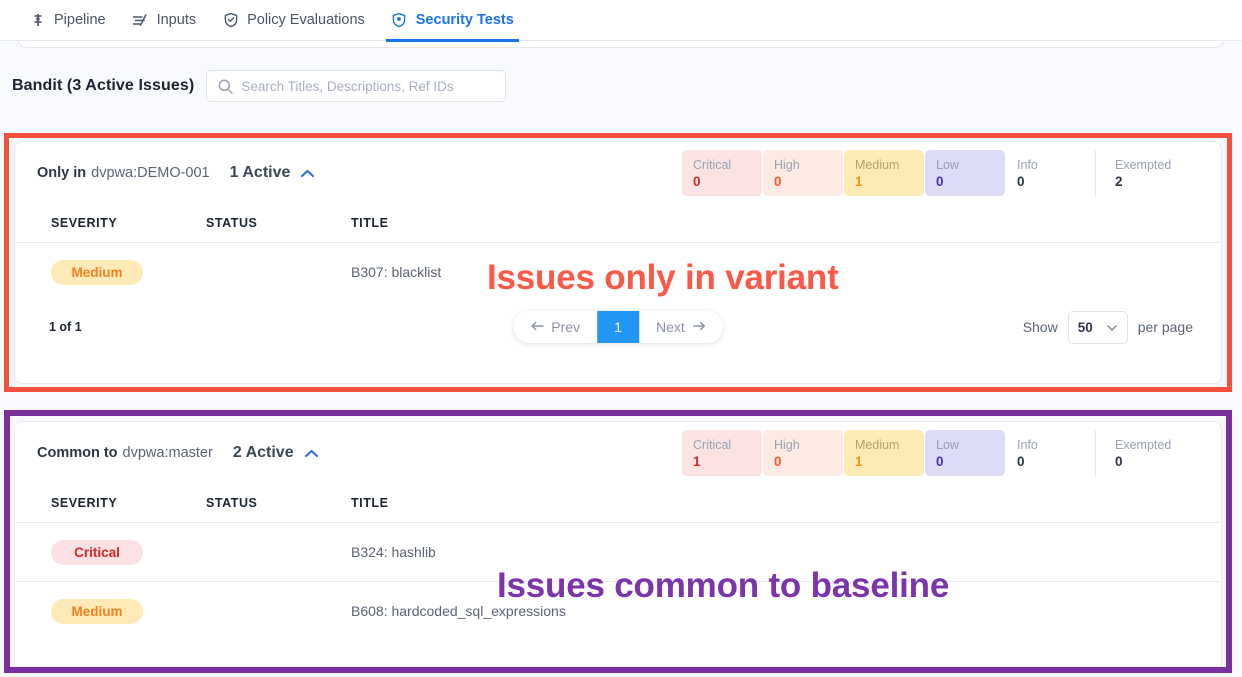 The width and height of the screenshot is (1242, 677). I want to click on severity-summary-critical-count: 0, so click(697, 181).